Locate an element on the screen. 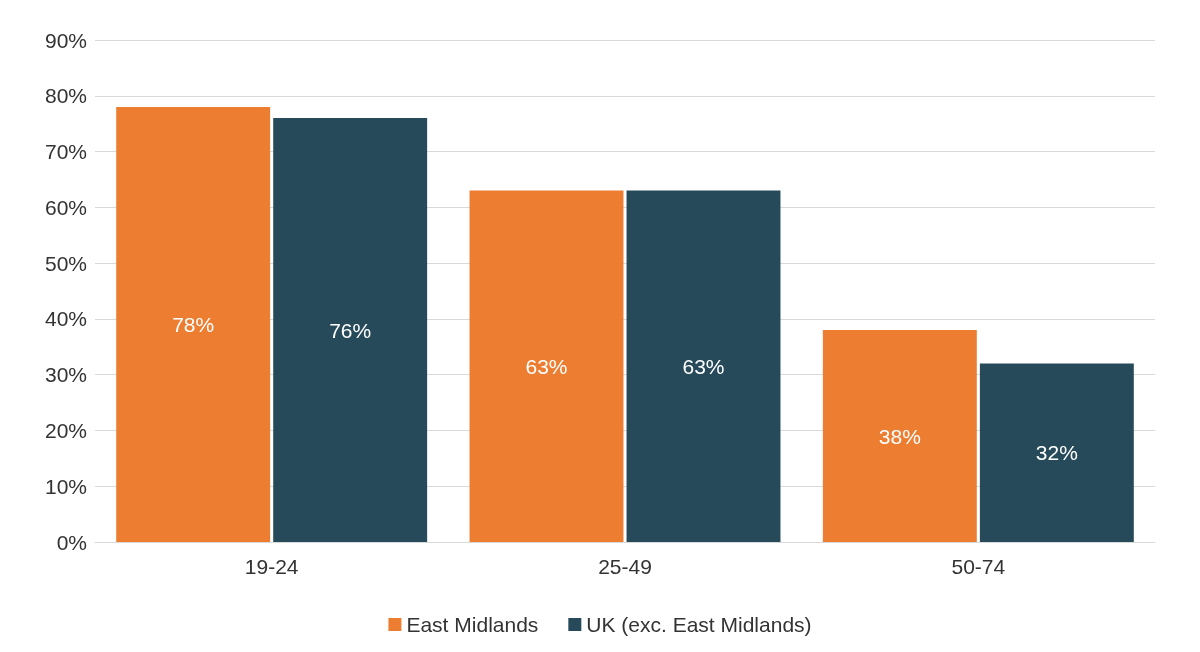 This screenshot has height=652, width=1200. x-tick-label: 25-49 is located at coordinates (625, 566).